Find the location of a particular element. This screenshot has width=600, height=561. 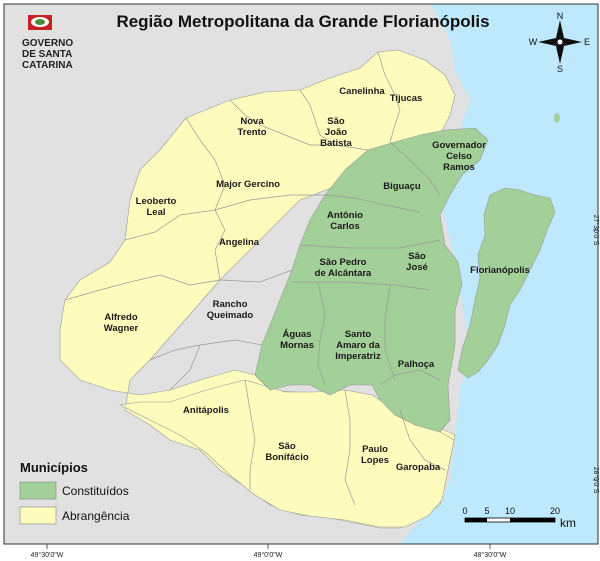

label-governador-celso-ramos: Governador Celso Ramos is located at coordinates (459, 156).